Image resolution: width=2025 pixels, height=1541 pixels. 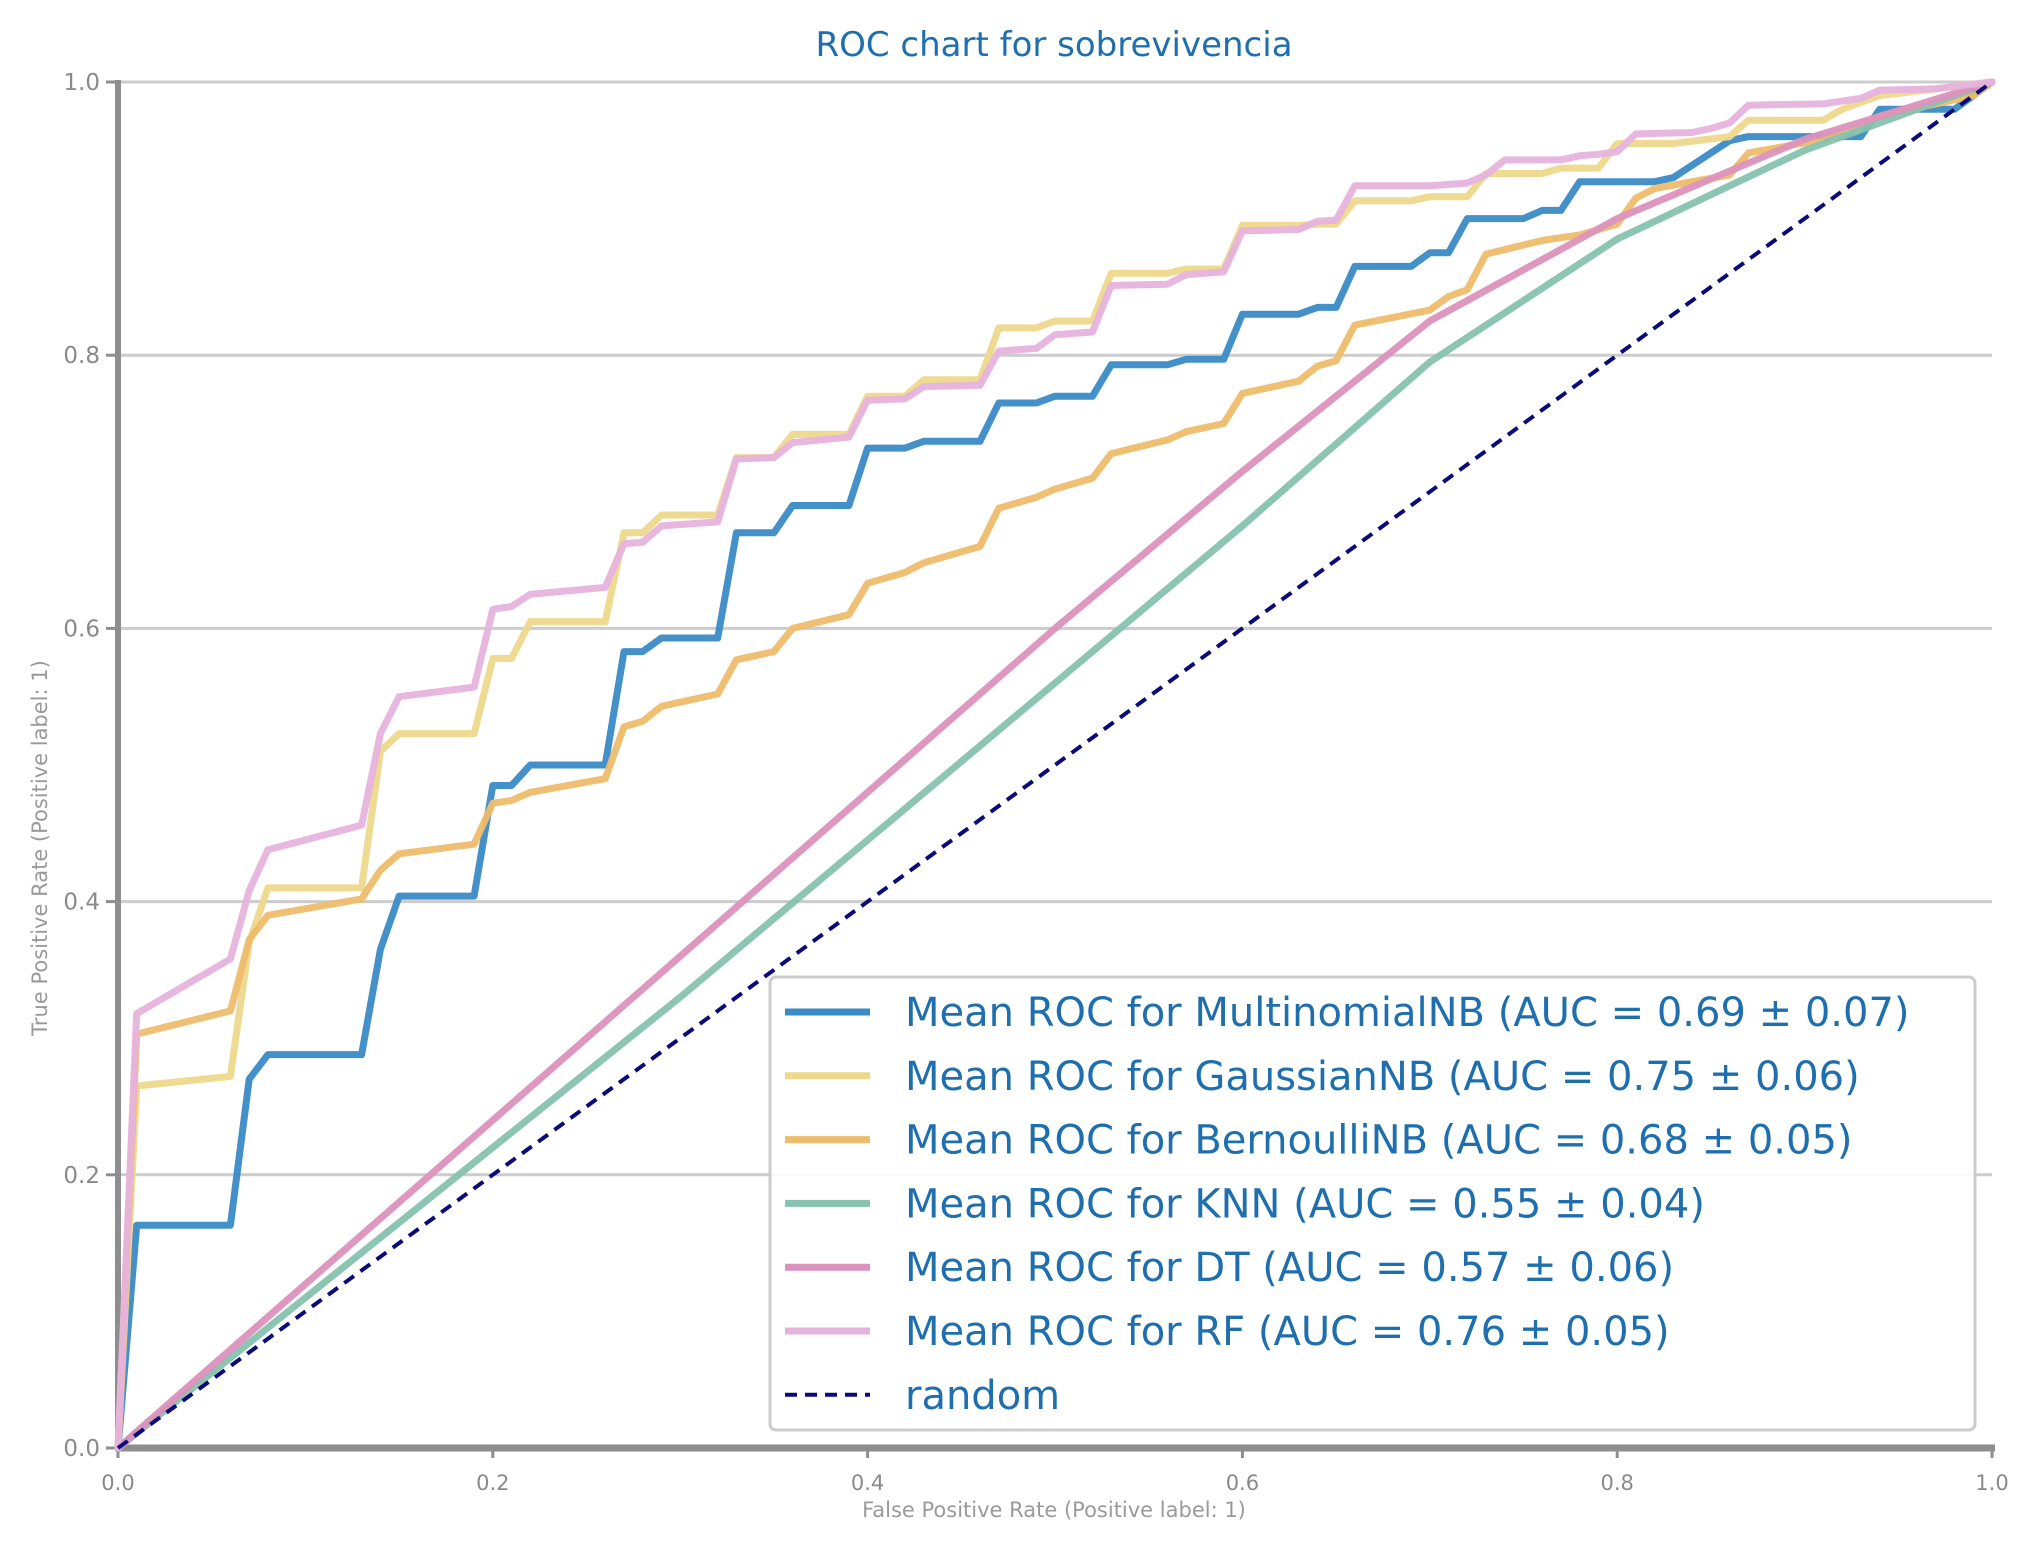 What do you see at coordinates (81, 903) in the screenshot?
I see `y-tick-label-2: 0.4` at bounding box center [81, 903].